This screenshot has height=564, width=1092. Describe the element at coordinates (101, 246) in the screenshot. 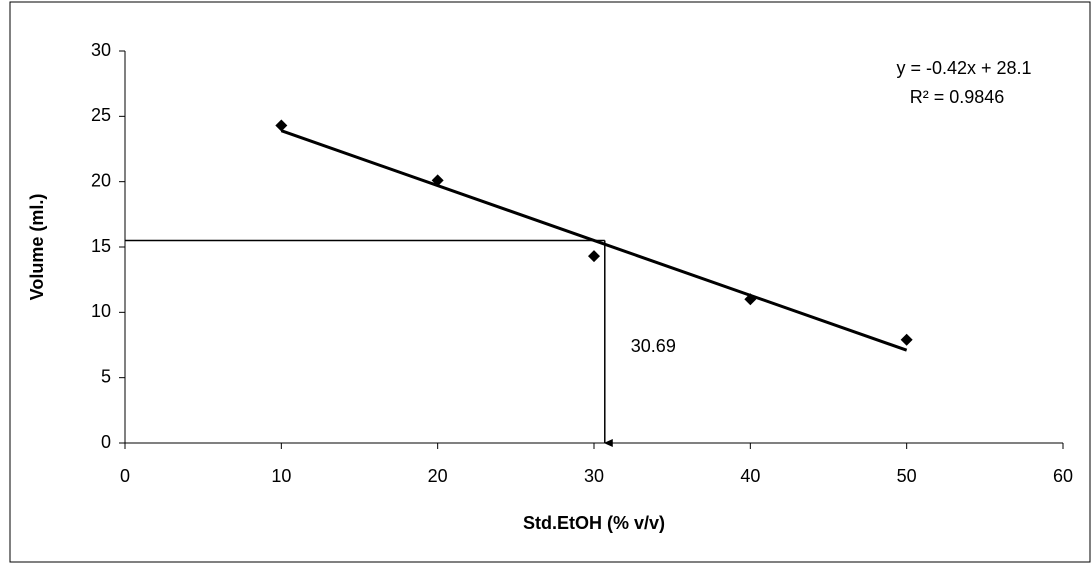

I see `y-tick-label: 15` at that location.